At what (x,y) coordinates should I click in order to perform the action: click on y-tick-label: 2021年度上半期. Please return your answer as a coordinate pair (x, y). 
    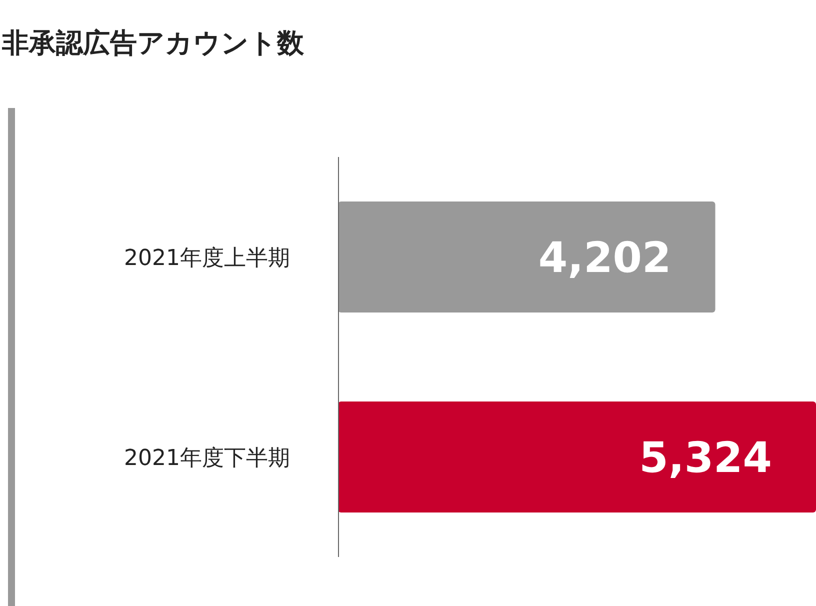
    Looking at the image, I should click on (207, 258).